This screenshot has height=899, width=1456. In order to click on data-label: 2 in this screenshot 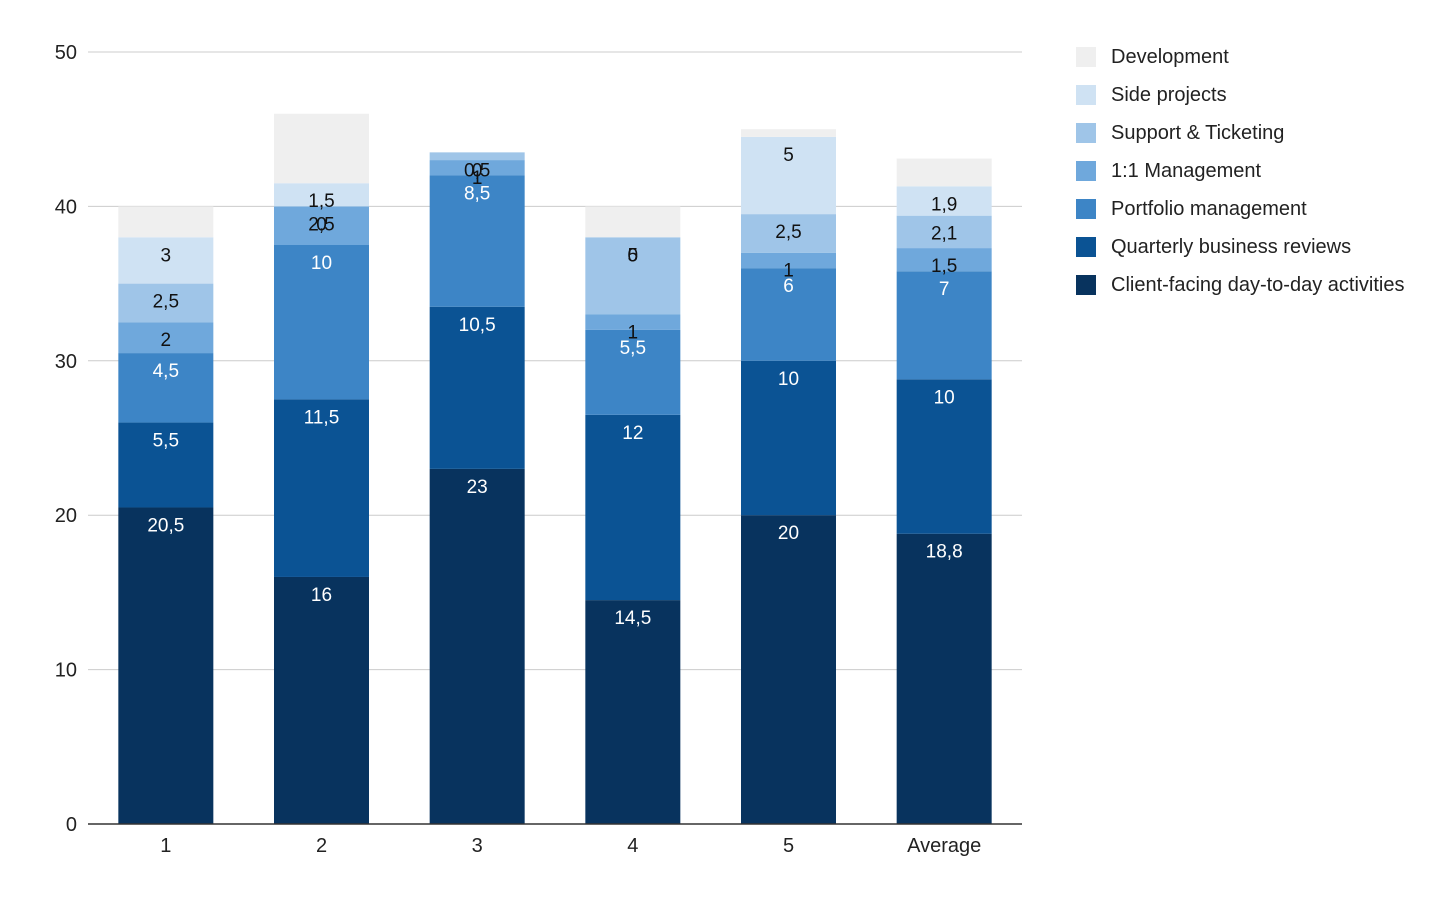, I will do `click(166, 340)`.